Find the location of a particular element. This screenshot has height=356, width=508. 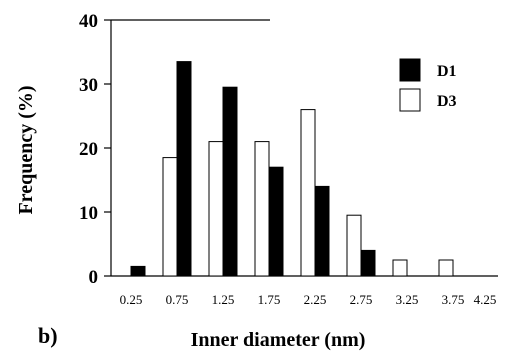

y-ticks: 0 10 20 30 40 is located at coordinates (95, 149).